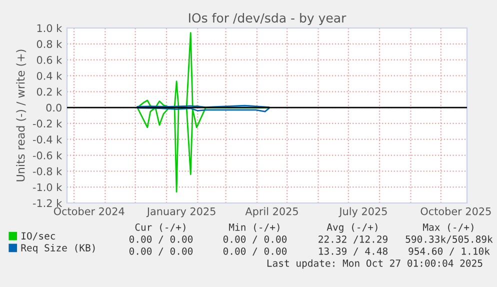 This screenshot has height=287, width=497. Describe the element at coordinates (352, 228) in the screenshot. I see `text: Avg (-/+)` at that location.